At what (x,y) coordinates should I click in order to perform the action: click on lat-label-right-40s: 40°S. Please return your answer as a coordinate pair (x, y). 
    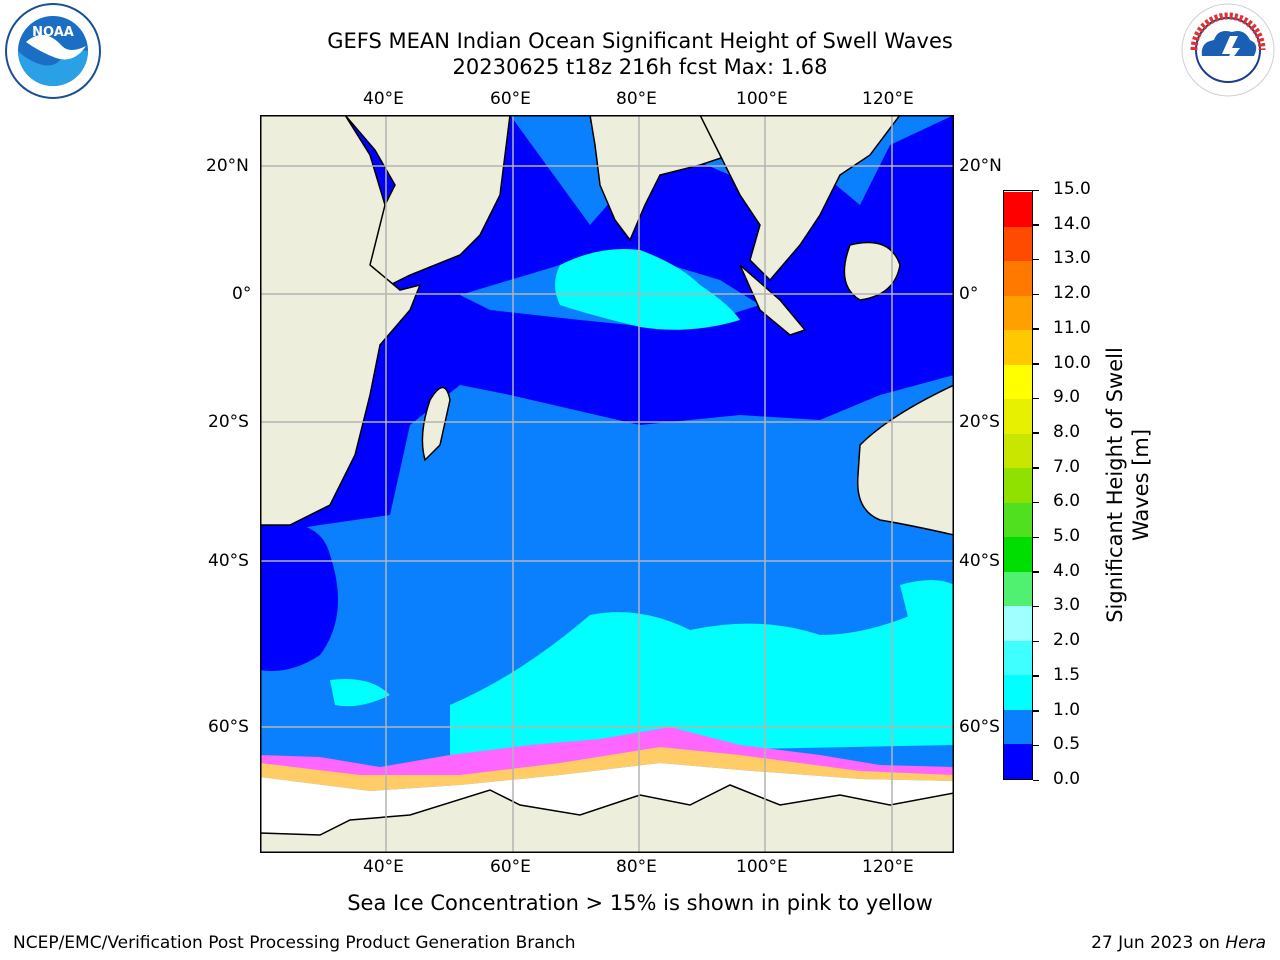
    Looking at the image, I should click on (979, 561).